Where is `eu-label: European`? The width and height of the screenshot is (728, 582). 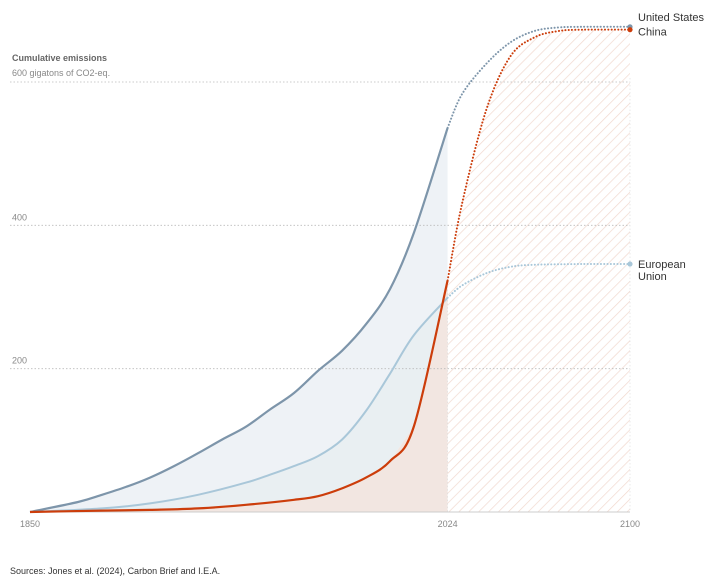 eu-label: European is located at coordinates (662, 265).